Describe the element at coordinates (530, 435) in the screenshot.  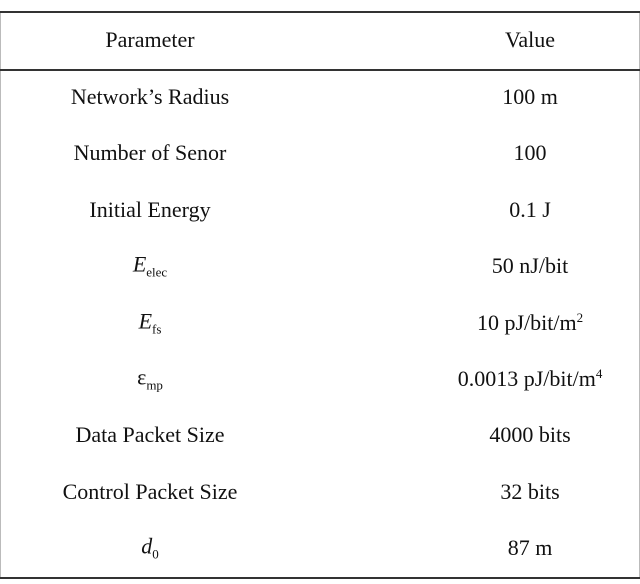
I see `table-cell: 4000 bits` at that location.